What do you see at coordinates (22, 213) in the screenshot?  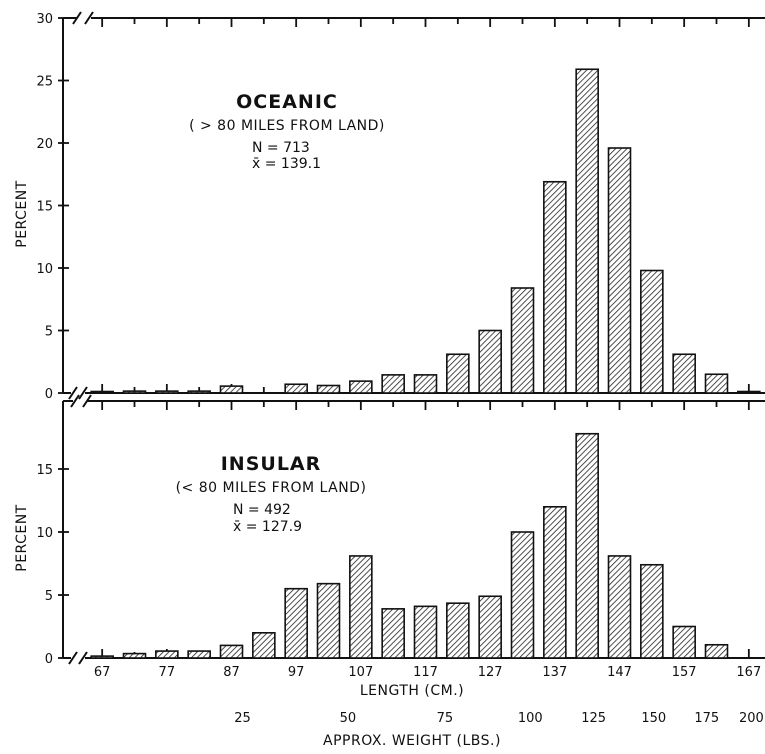 I see `oceanic-y-axis-title: PERCENT` at bounding box center [22, 213].